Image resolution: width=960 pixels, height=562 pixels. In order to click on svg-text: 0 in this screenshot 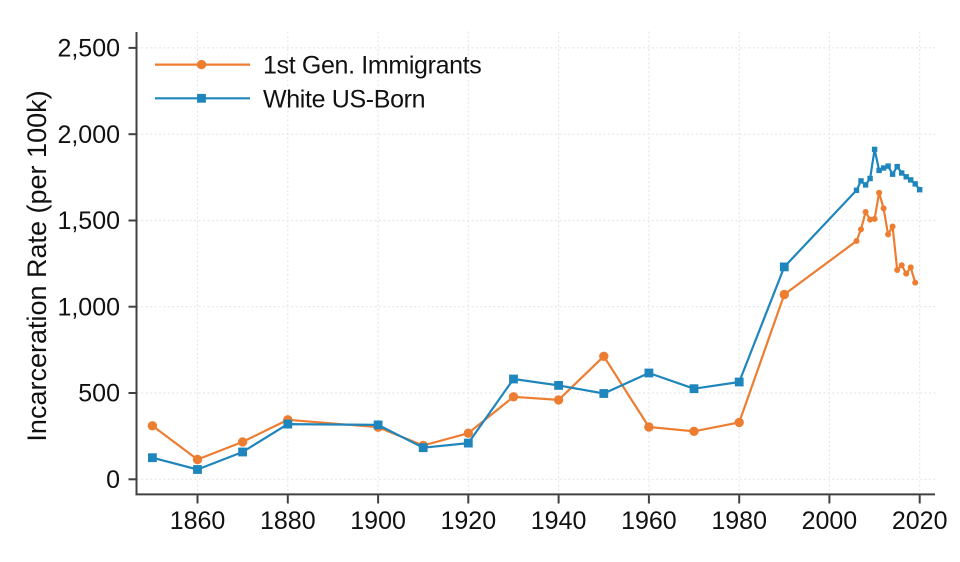, I will do `click(113, 480)`.